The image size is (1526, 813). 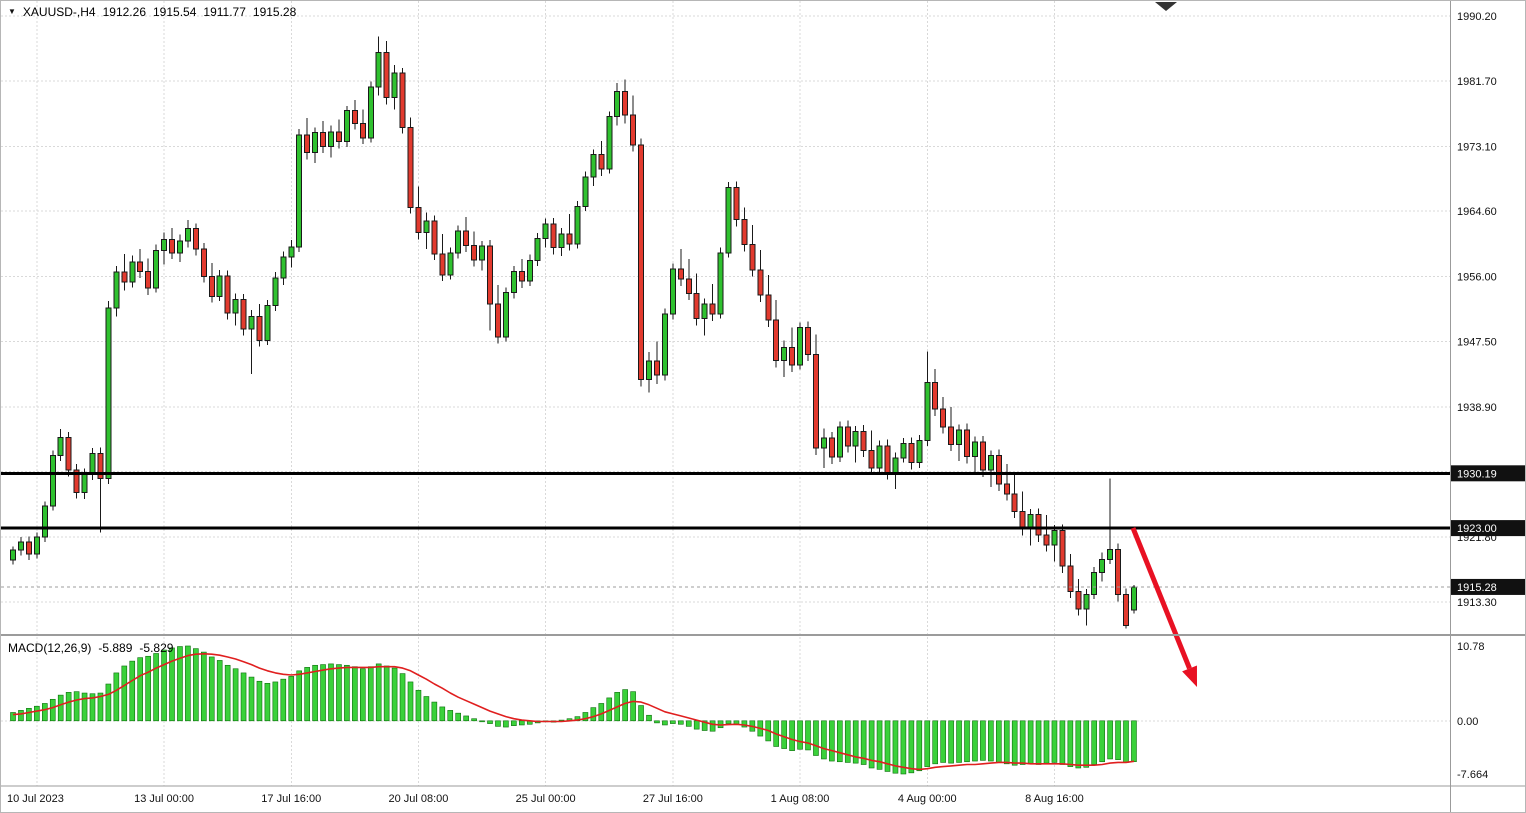 What do you see at coordinates (546, 799) in the screenshot?
I see `time-tick-label: 25 Jul 00:00` at bounding box center [546, 799].